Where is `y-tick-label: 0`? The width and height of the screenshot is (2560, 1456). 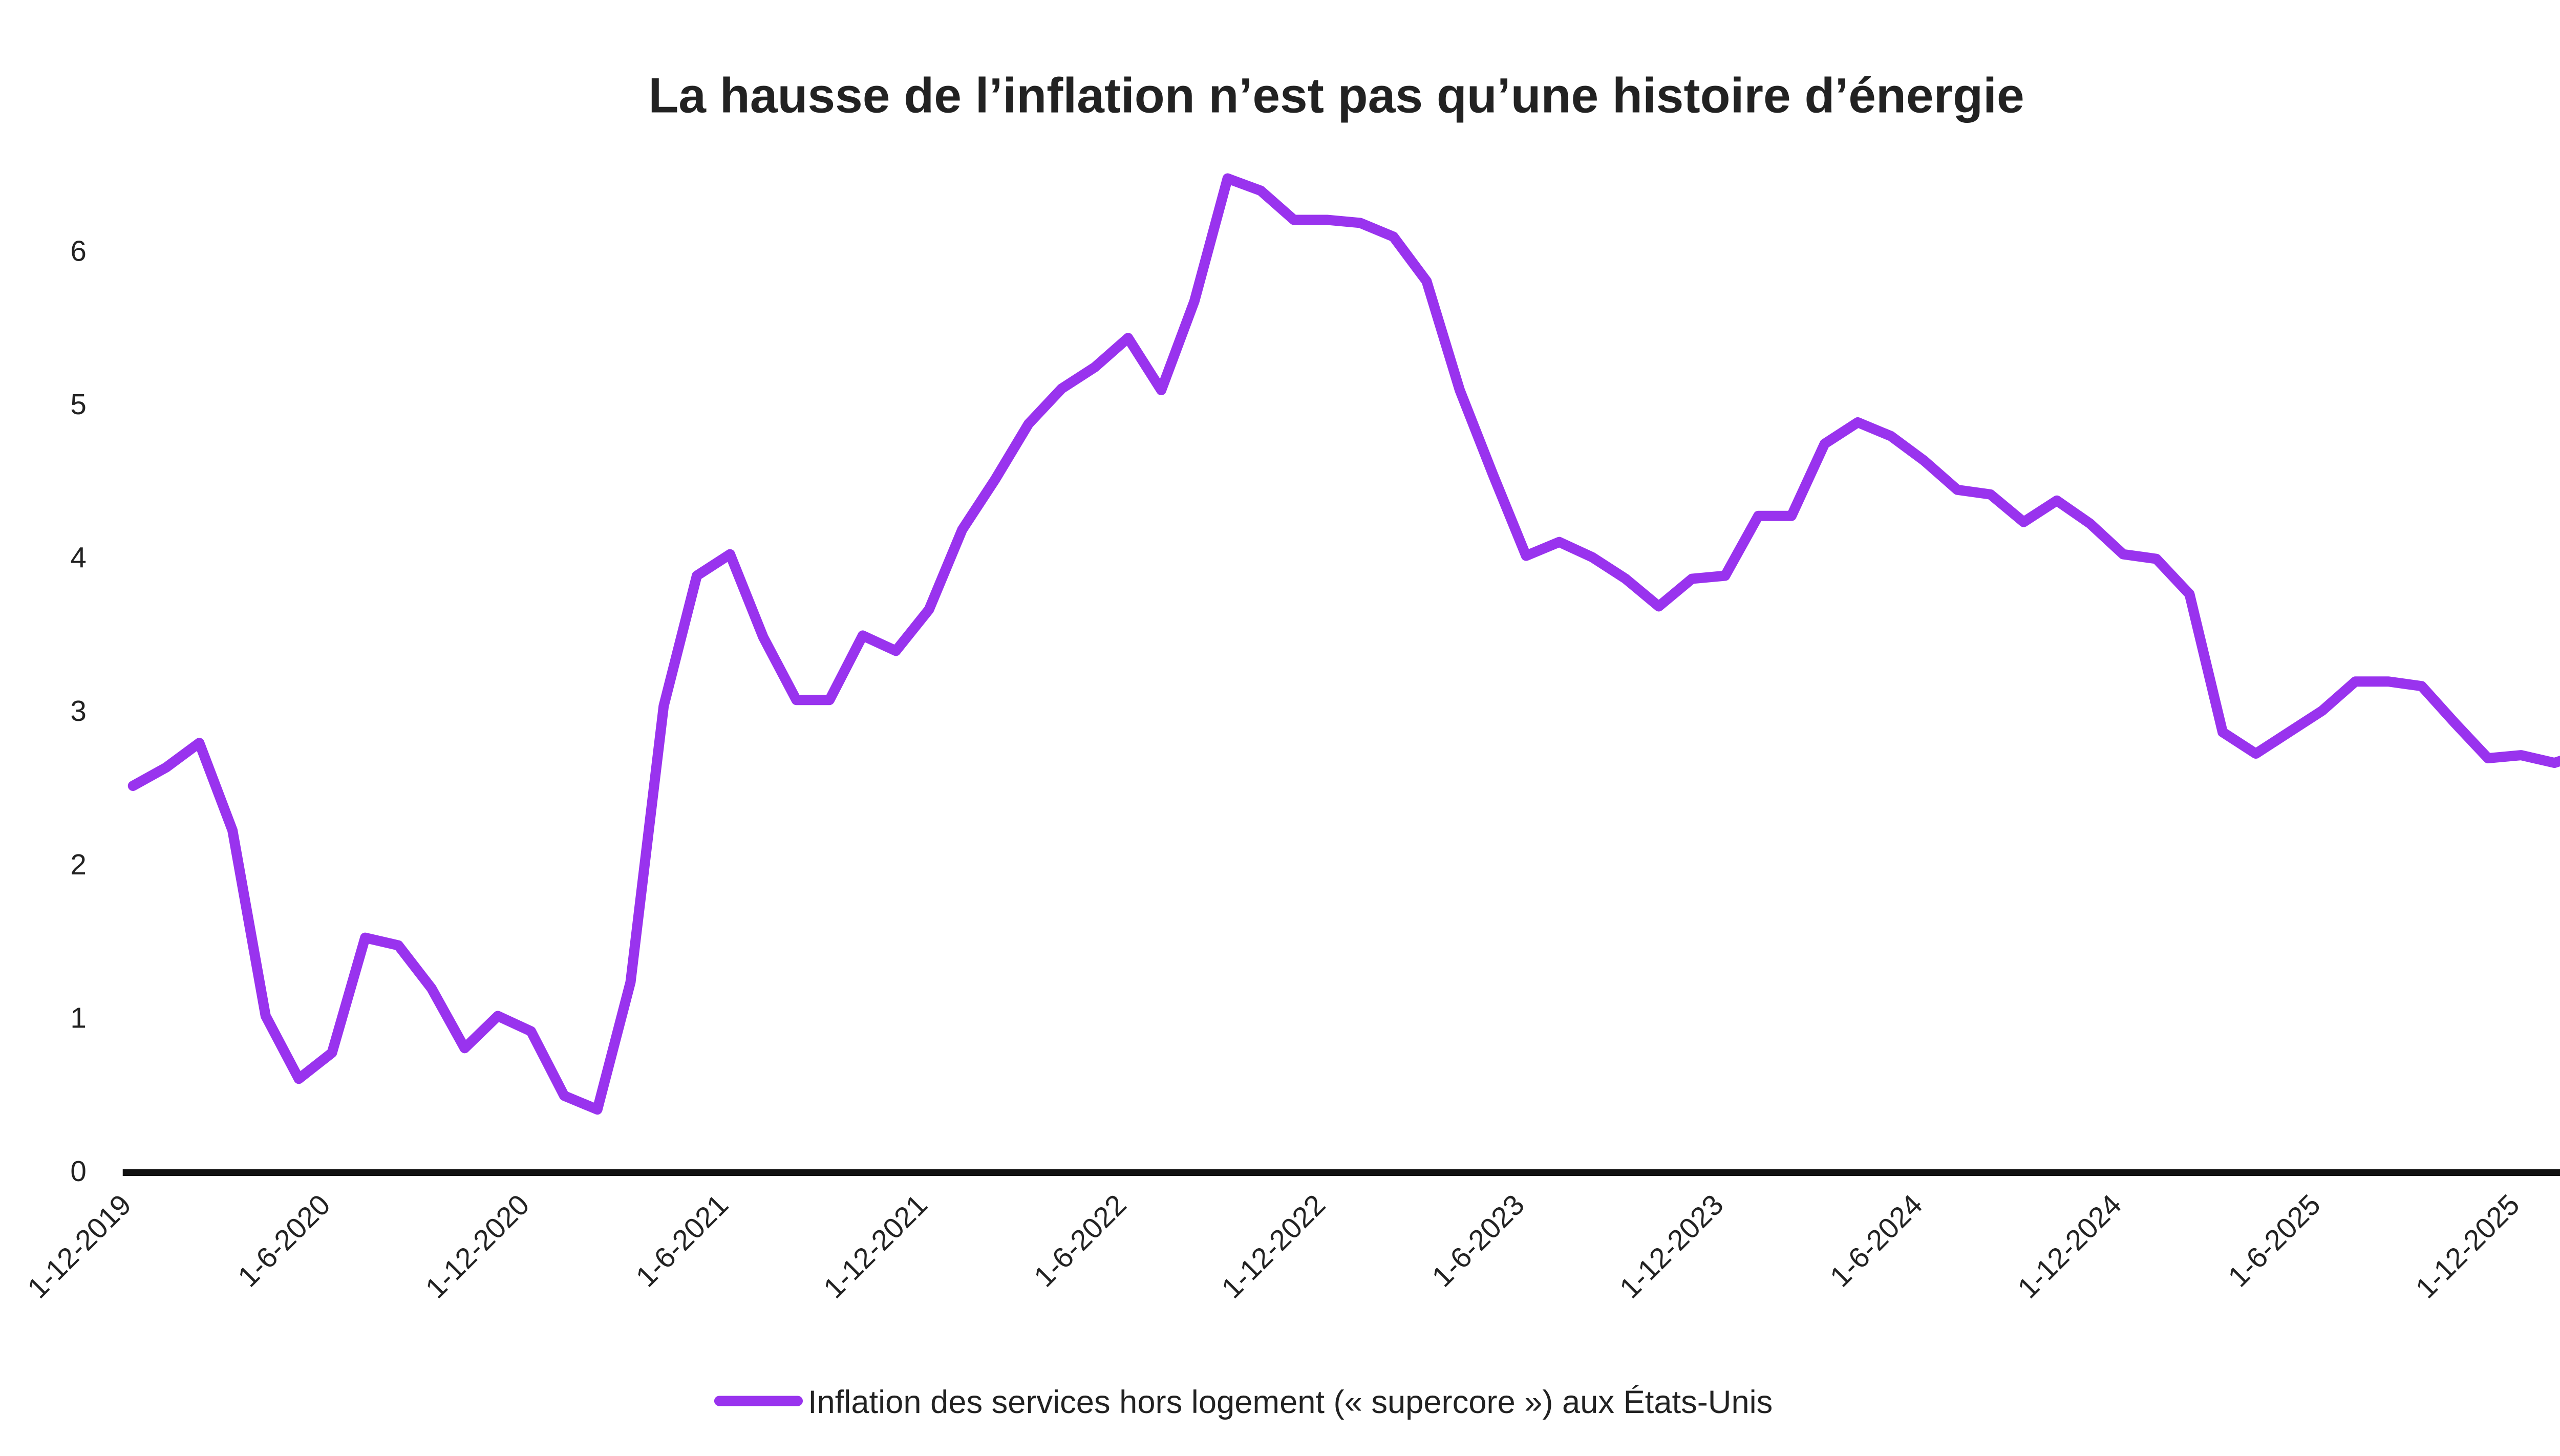 y-tick-label: 0 is located at coordinates (78, 1171).